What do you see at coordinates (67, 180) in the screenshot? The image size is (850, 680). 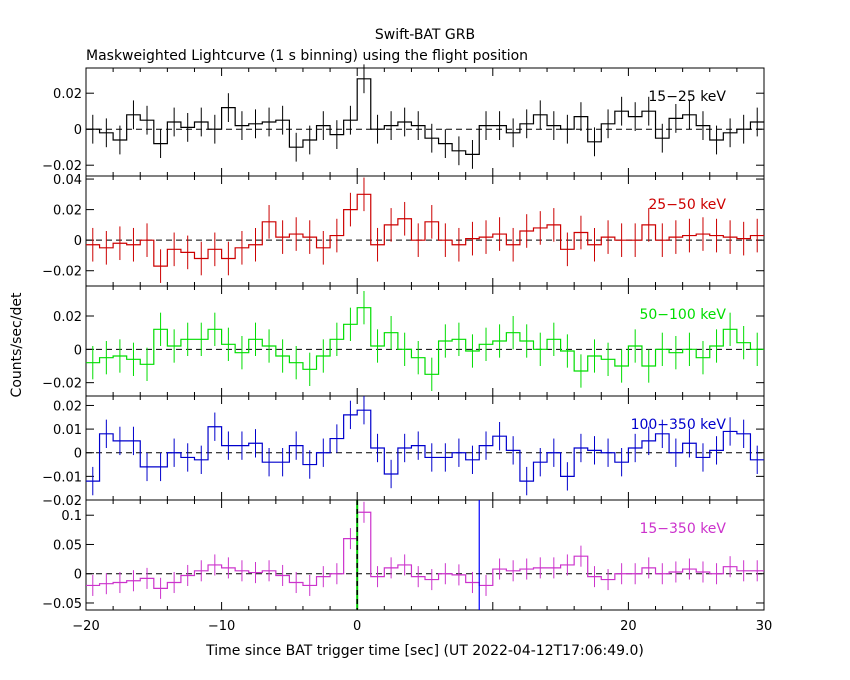 I see `y-tick-label: 0.04` at bounding box center [67, 180].